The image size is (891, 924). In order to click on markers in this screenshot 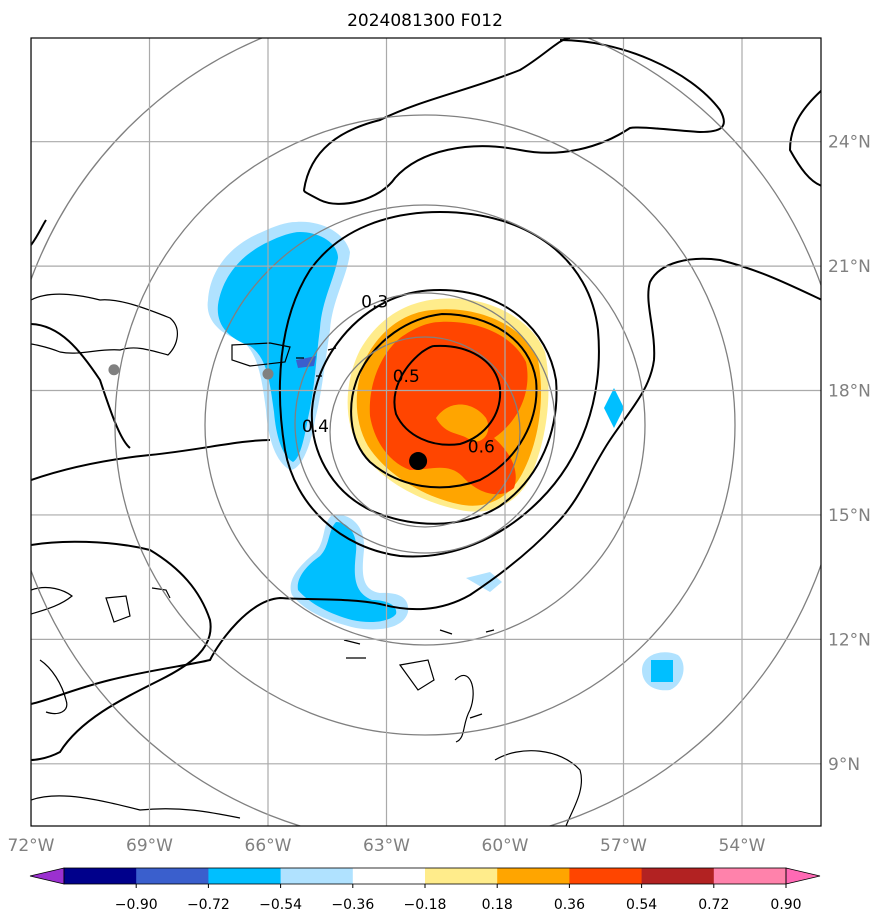, I will do `click(268, 417)`.